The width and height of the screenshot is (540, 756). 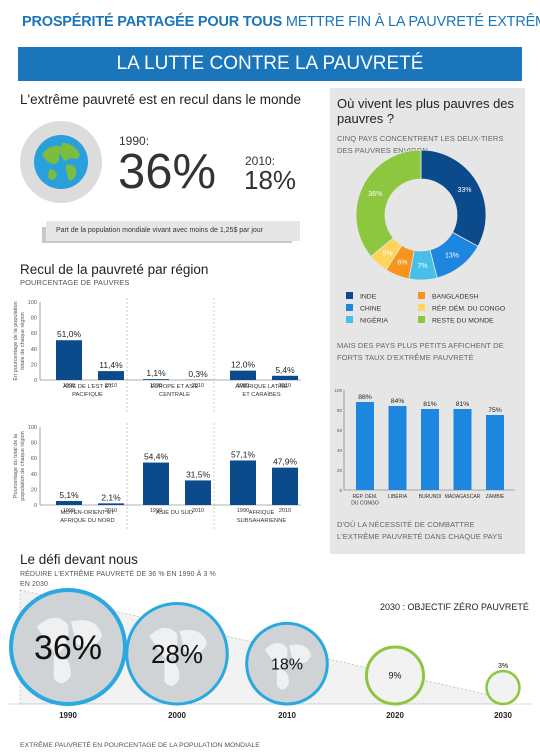 I want to click on group-label-line: ASIE DU SUD, so click(x=174, y=513).